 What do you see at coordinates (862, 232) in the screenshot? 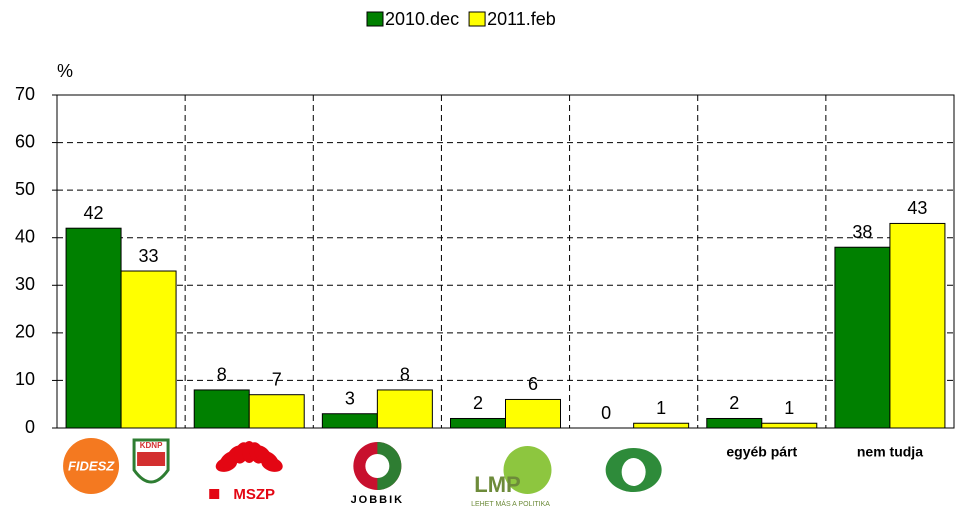
I see `data-label: 38` at bounding box center [862, 232].